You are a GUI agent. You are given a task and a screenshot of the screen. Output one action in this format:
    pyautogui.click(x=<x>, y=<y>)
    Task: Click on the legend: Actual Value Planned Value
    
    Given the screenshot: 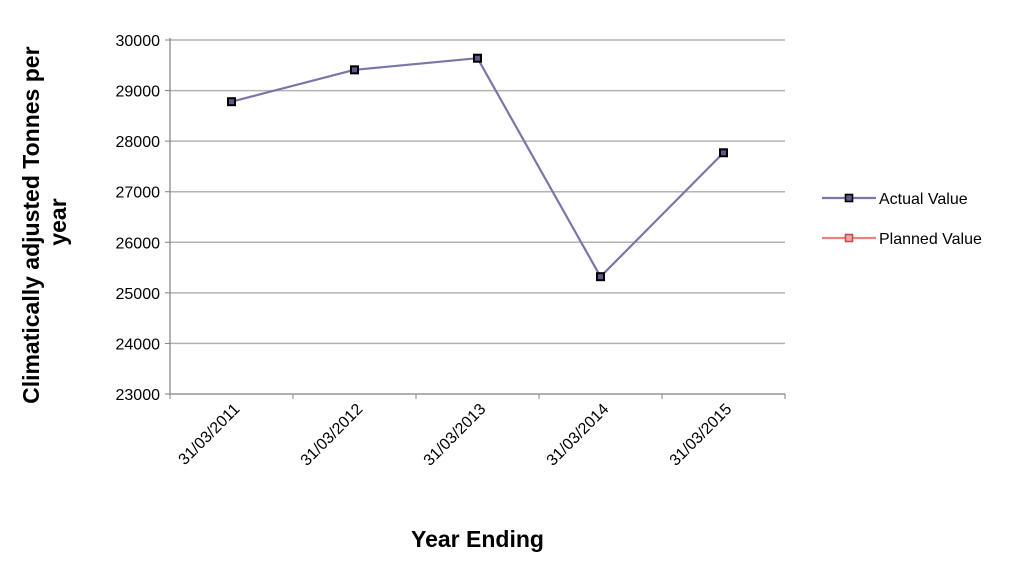 What is the action you would take?
    pyautogui.click(x=902, y=219)
    